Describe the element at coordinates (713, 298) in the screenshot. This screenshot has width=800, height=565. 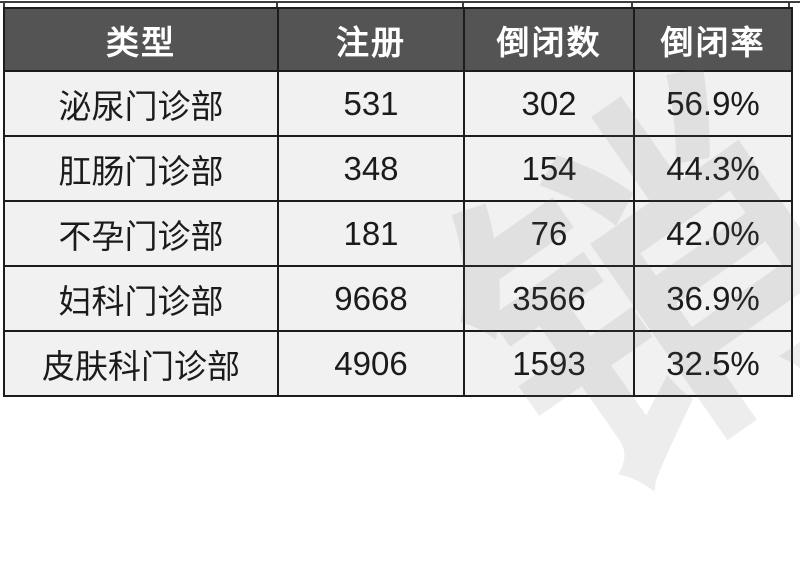
I see `cell-rate: 36.9%` at that location.